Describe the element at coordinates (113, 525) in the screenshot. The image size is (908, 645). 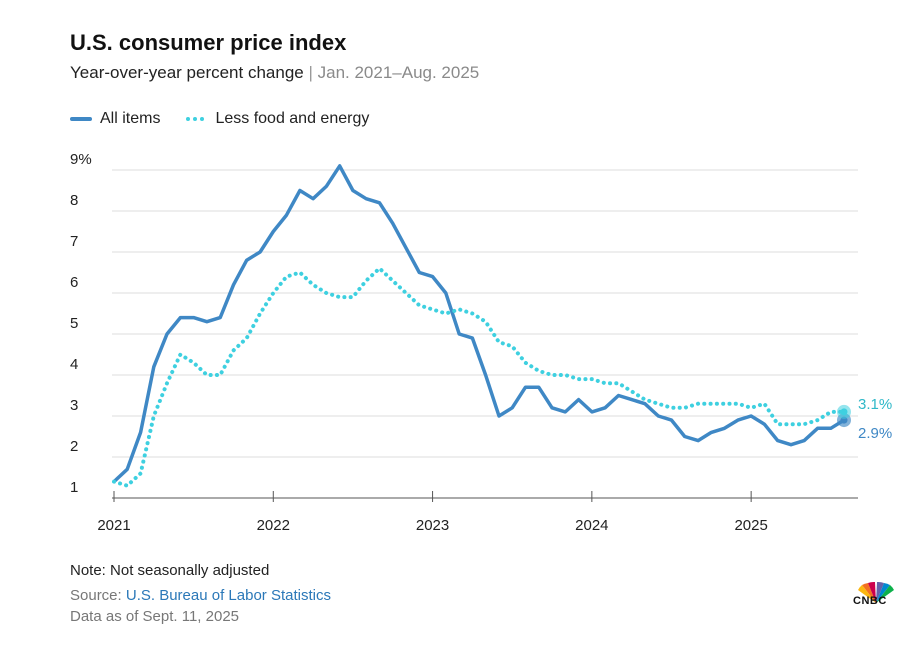
I see `x-tick-label: 2021` at that location.